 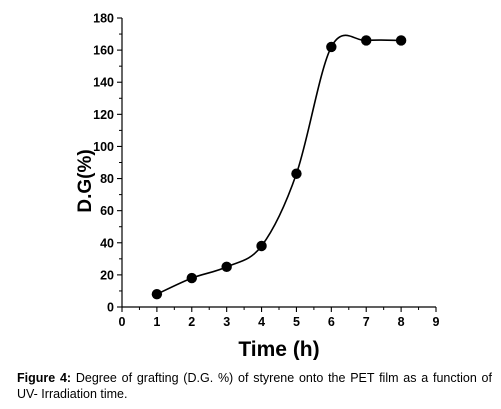 I want to click on figure-caption-label: Figure 4:, so click(x=44, y=378).